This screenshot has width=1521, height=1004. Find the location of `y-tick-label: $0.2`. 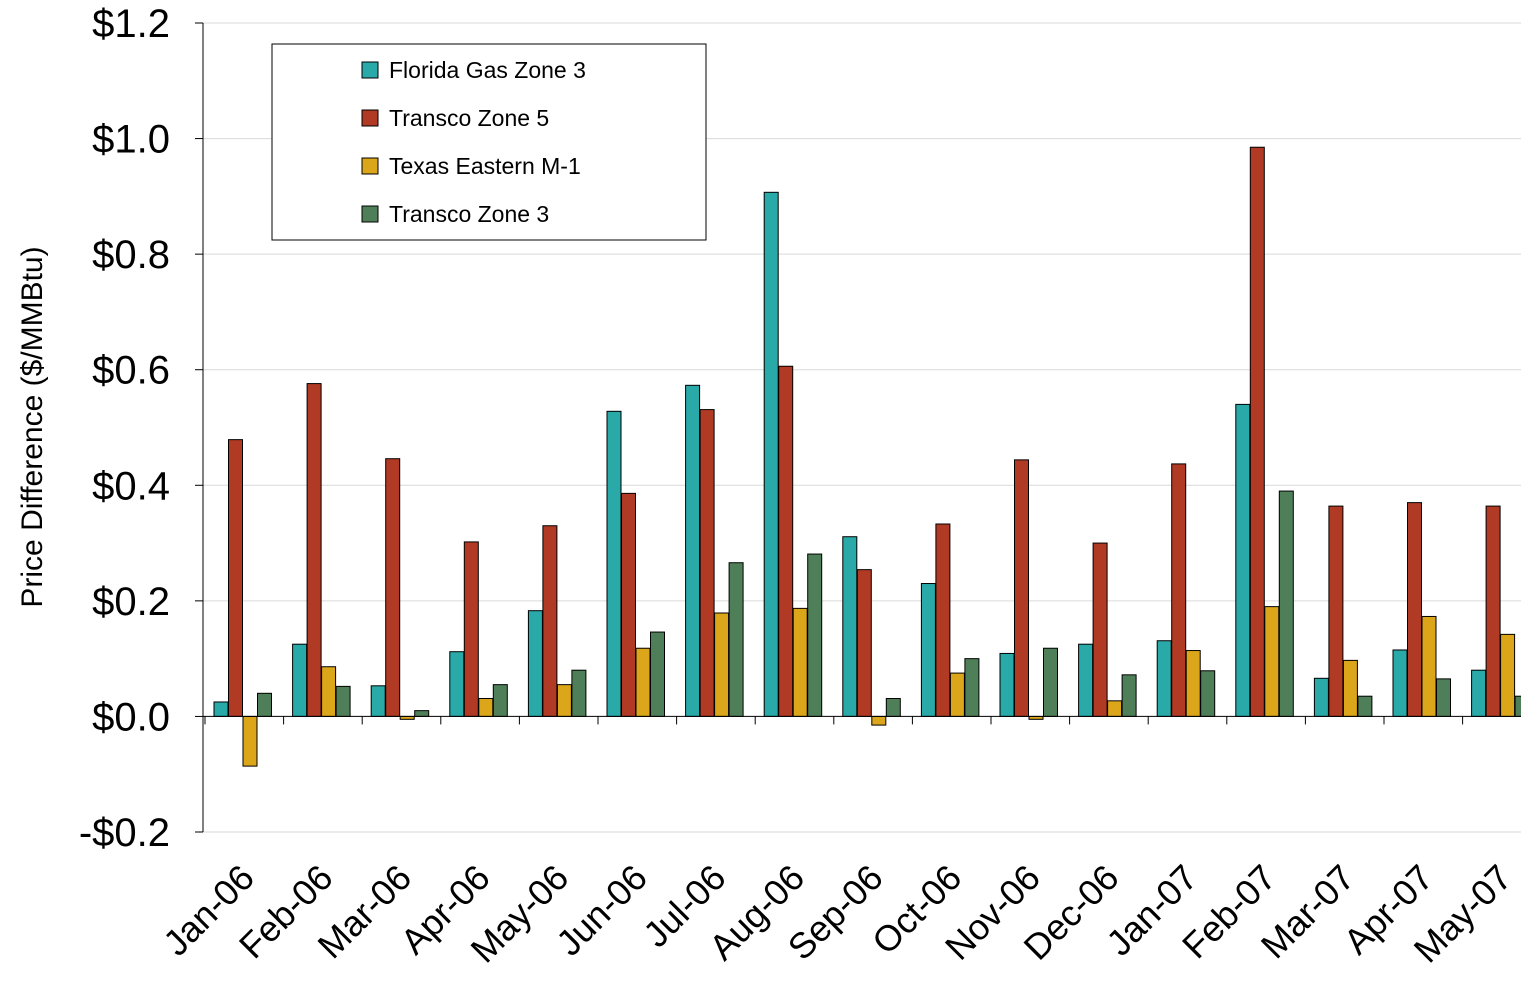

y-tick-label: $0.2 is located at coordinates (131, 602).